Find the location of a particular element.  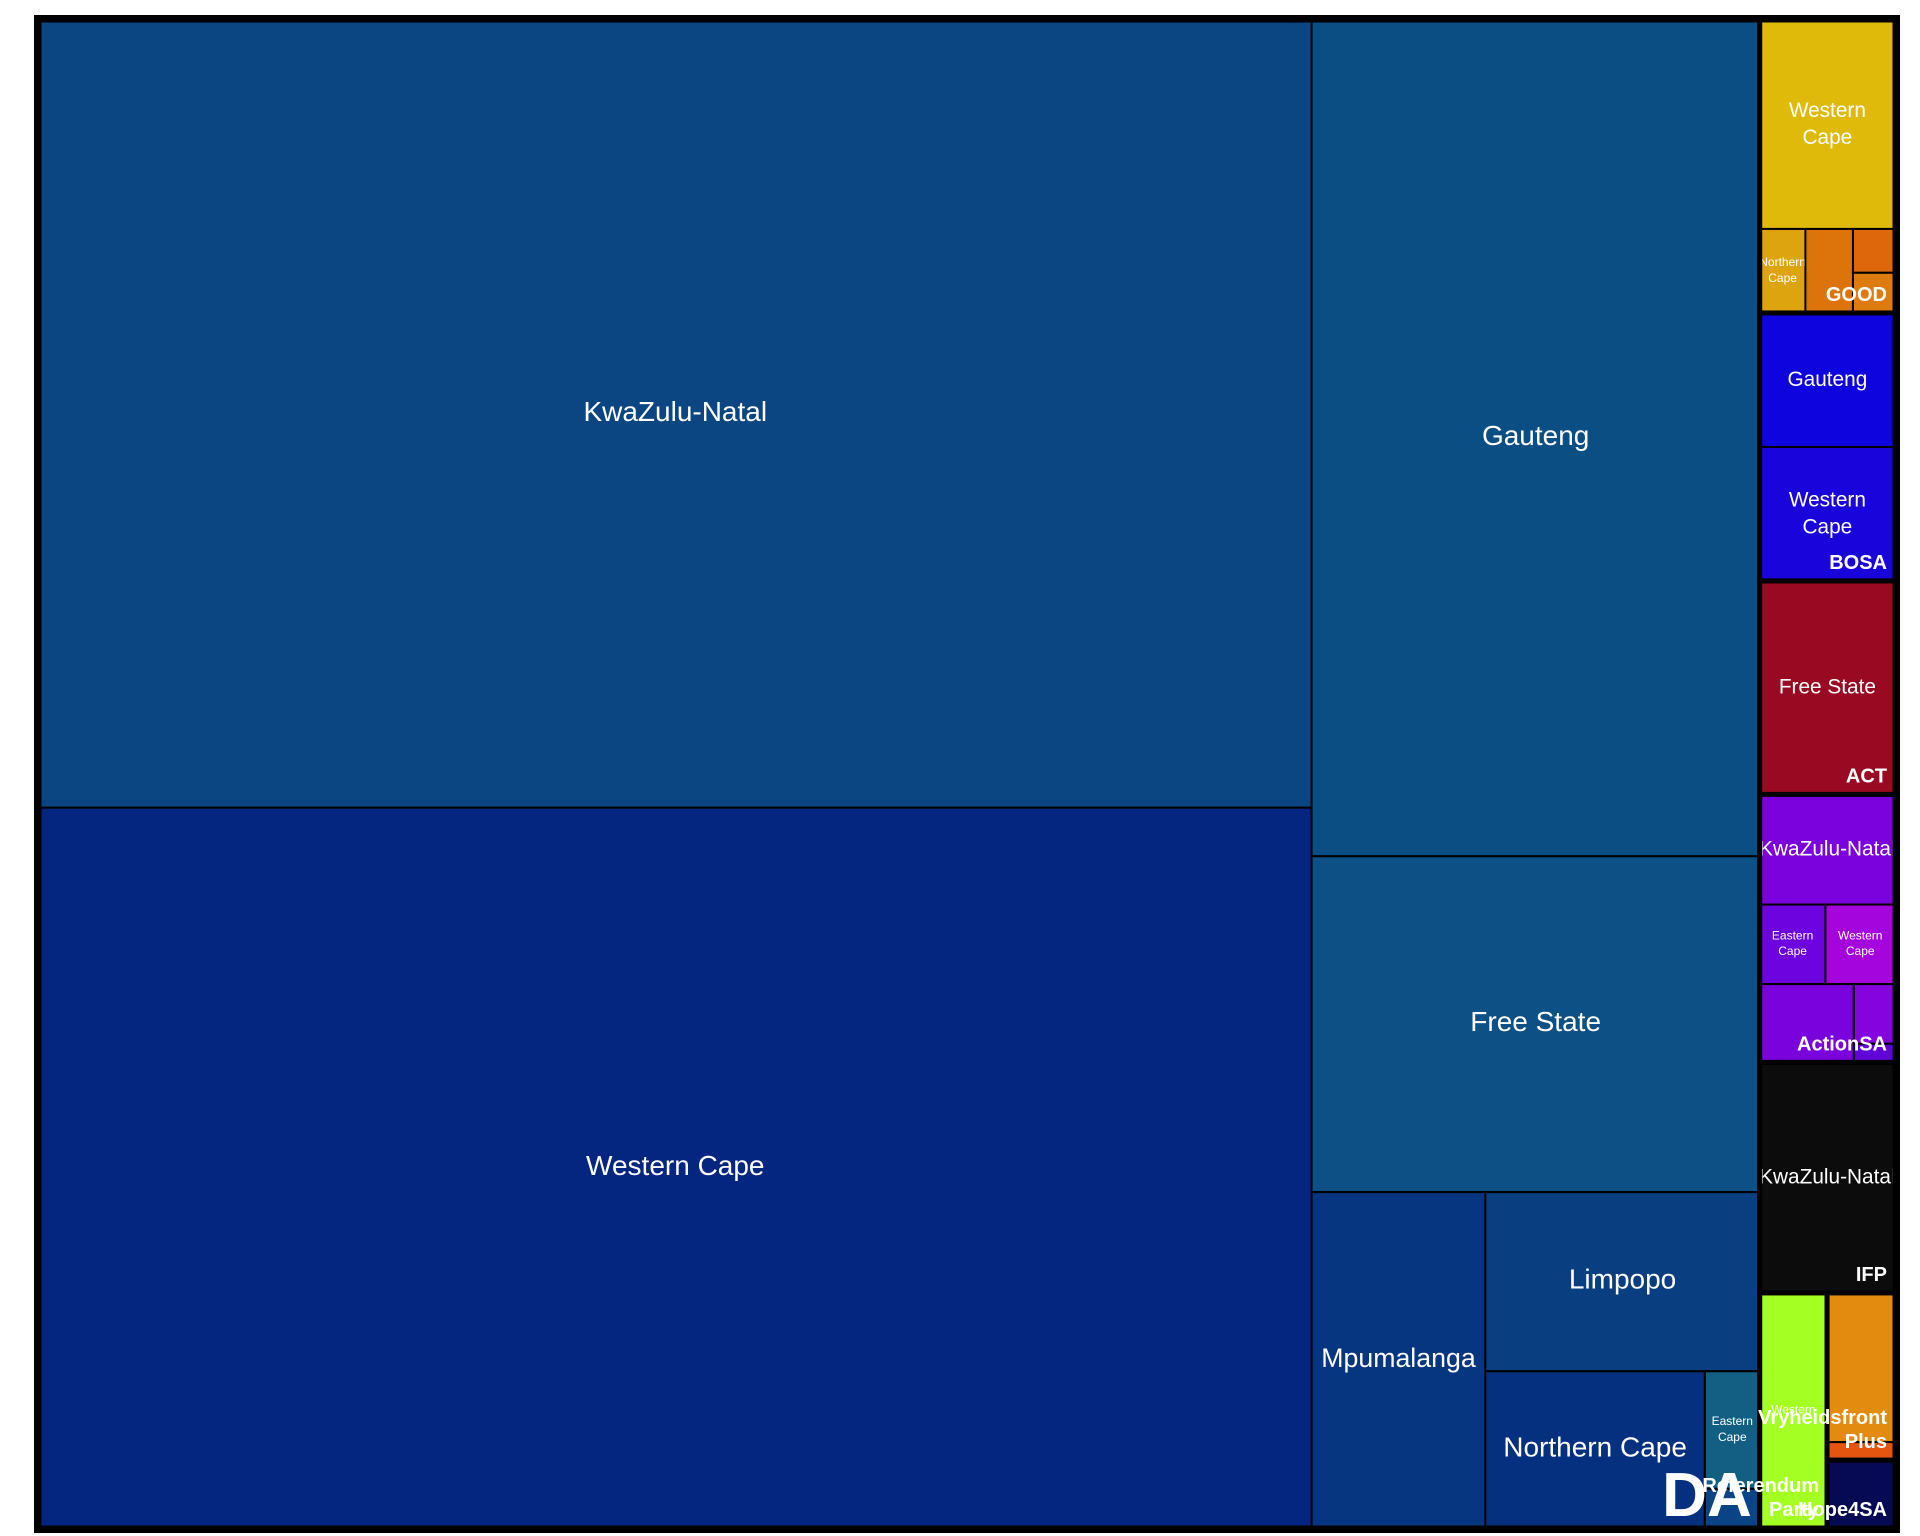

party-label-referendum-party: Referendum Party is located at coordinates (1761, 1498).